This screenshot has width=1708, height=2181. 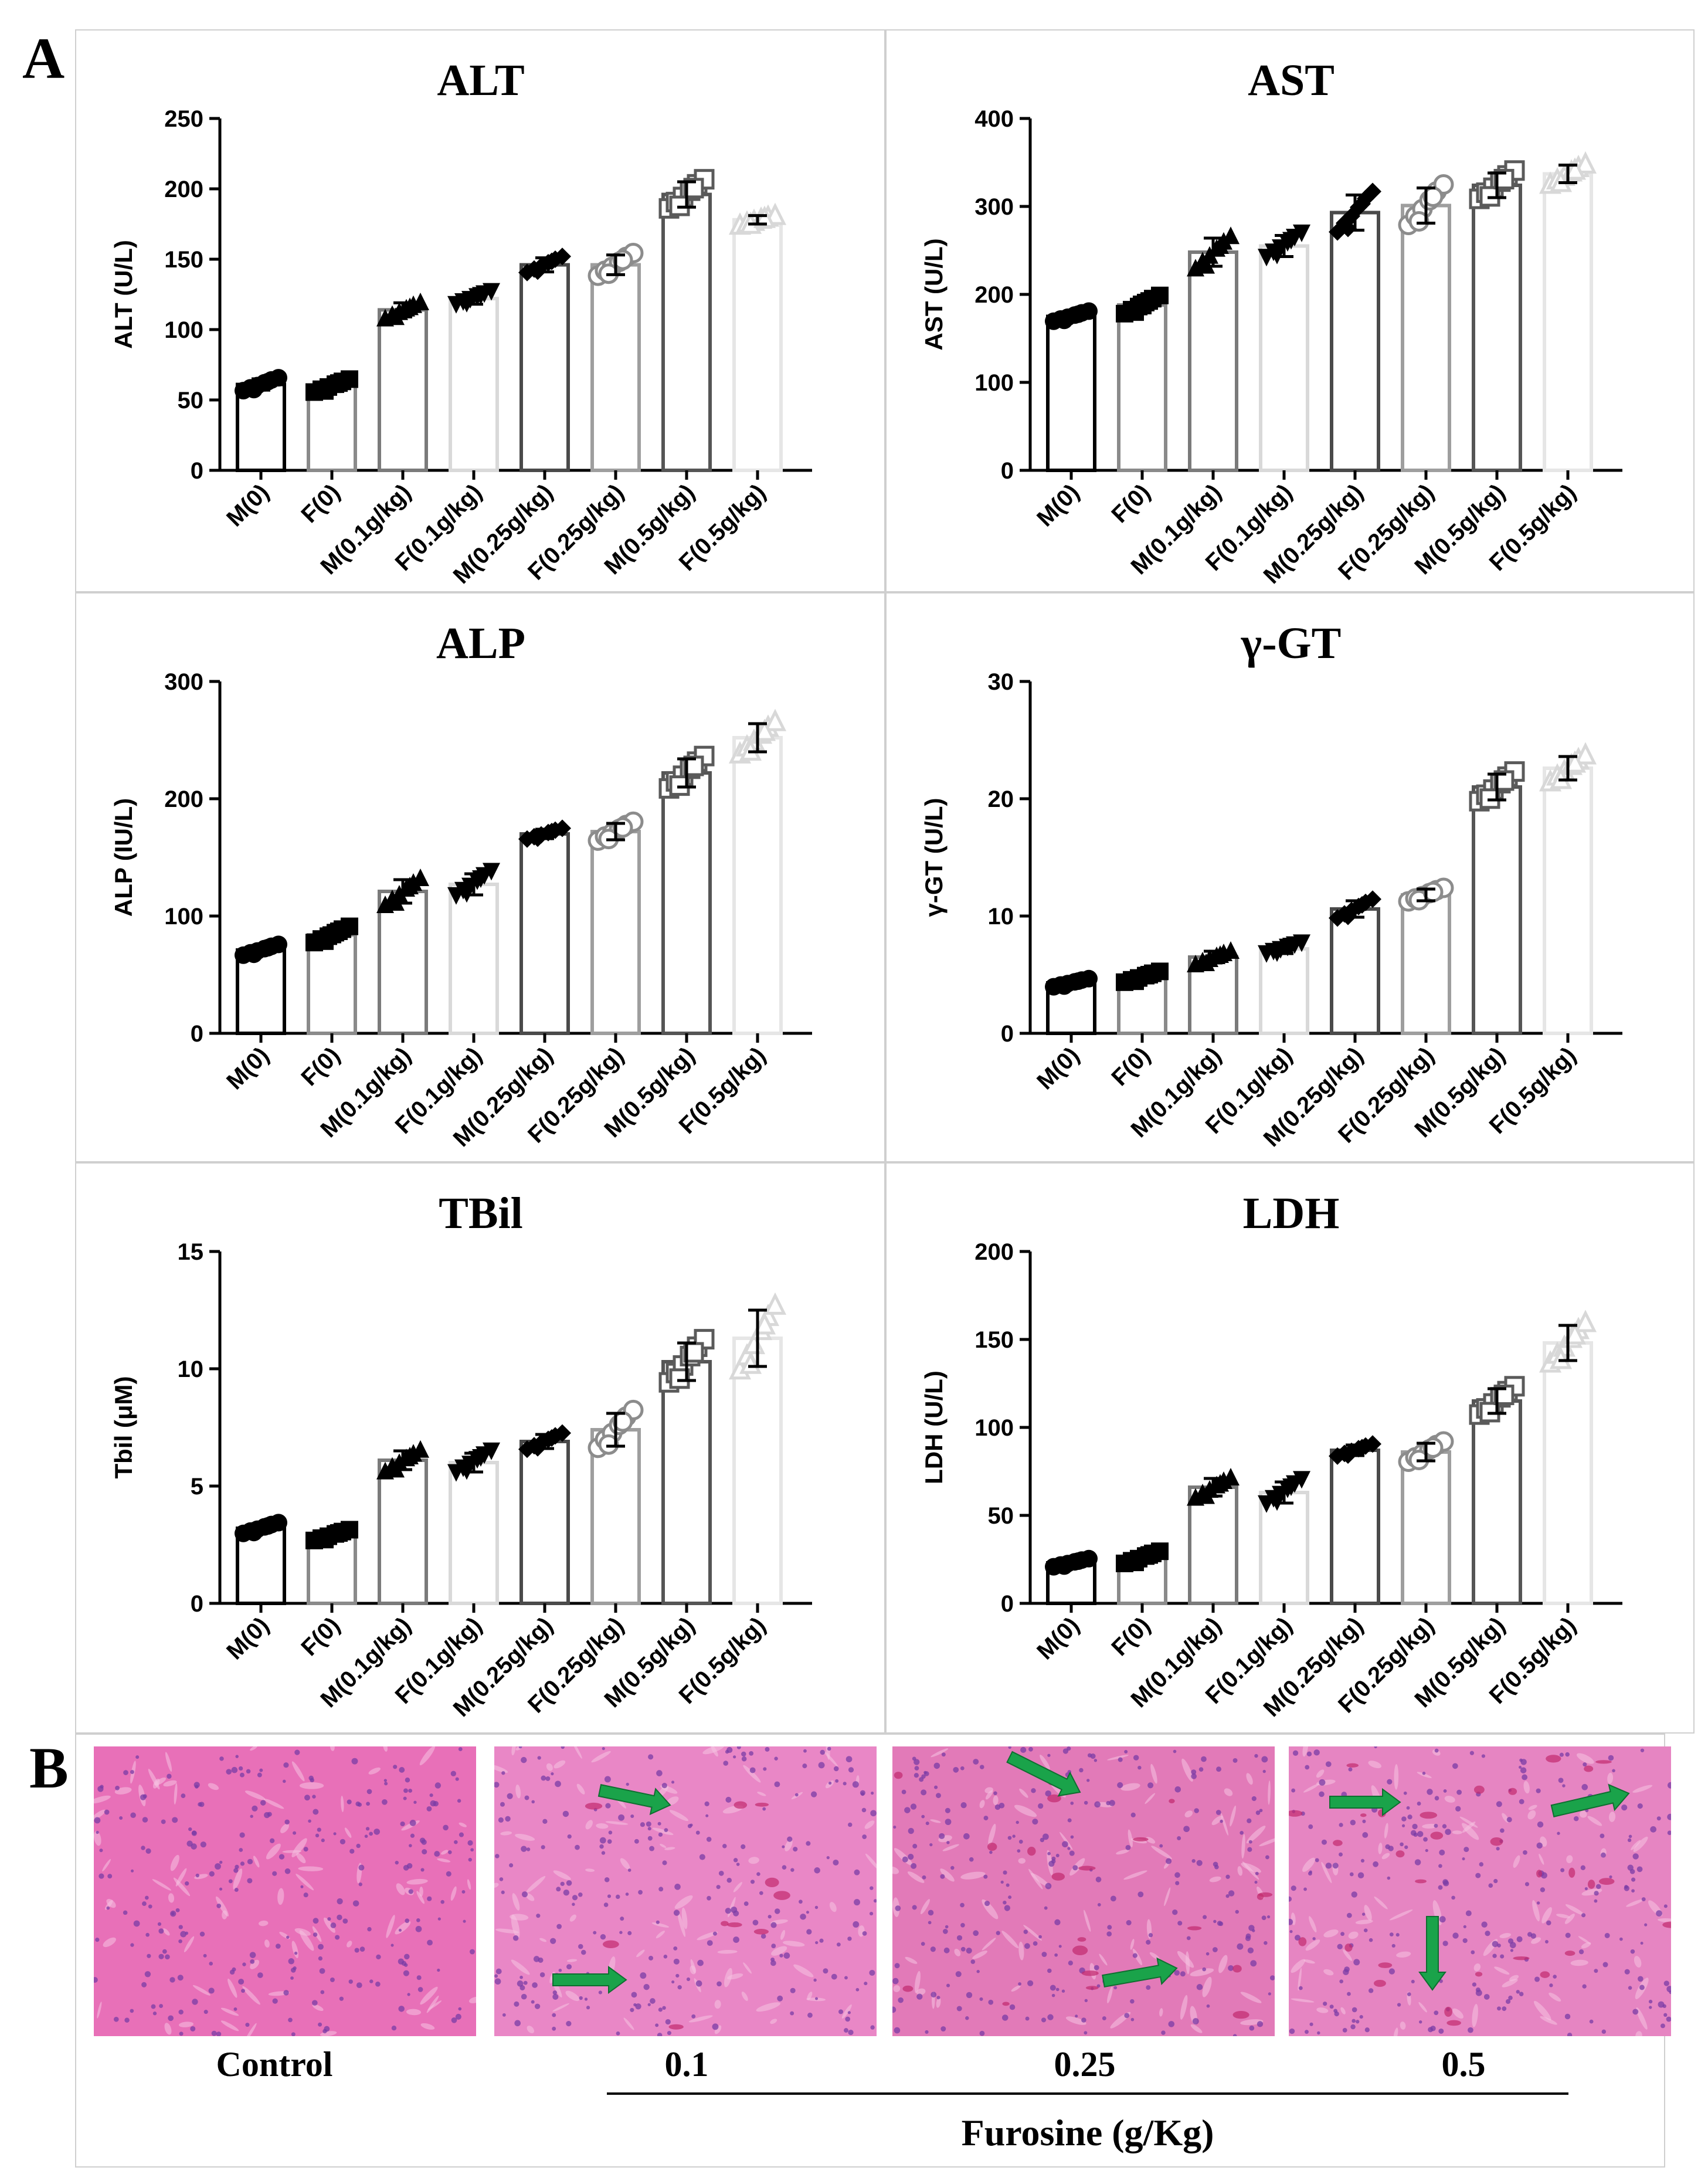 I want to click on y-axis-title: ALP (IU/L), so click(x=123, y=857).